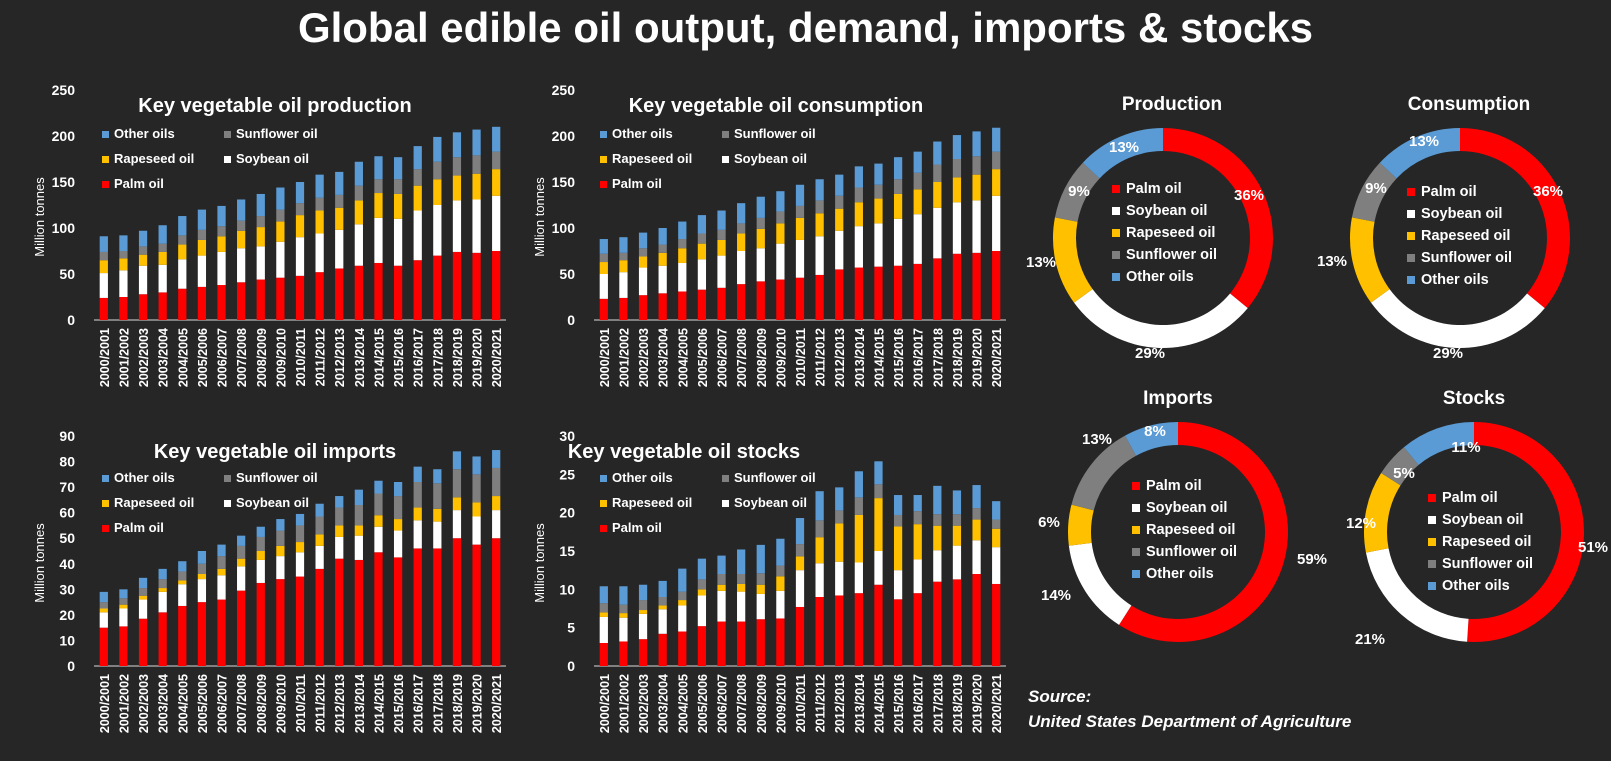 The width and height of the screenshot is (1611, 761). What do you see at coordinates (1404, 473) in the screenshot?
I see `slice-value-label: 5%` at bounding box center [1404, 473].